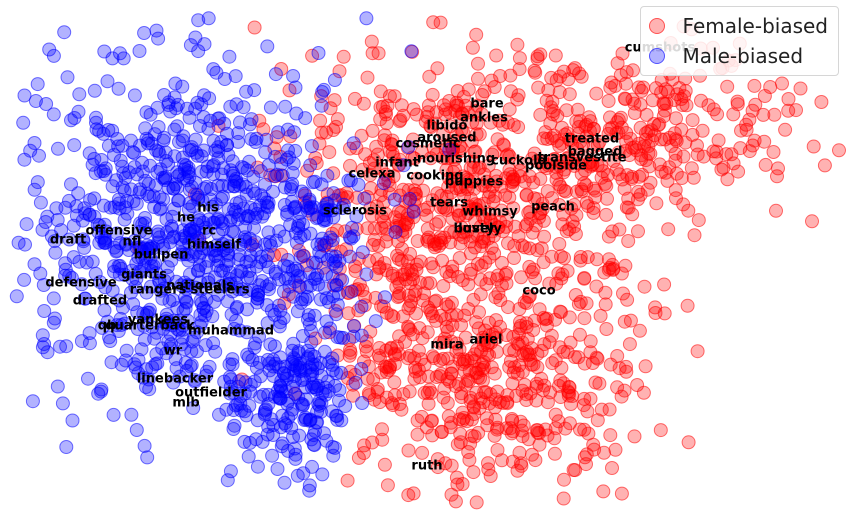  I want to click on word-label: draft, so click(68, 240).